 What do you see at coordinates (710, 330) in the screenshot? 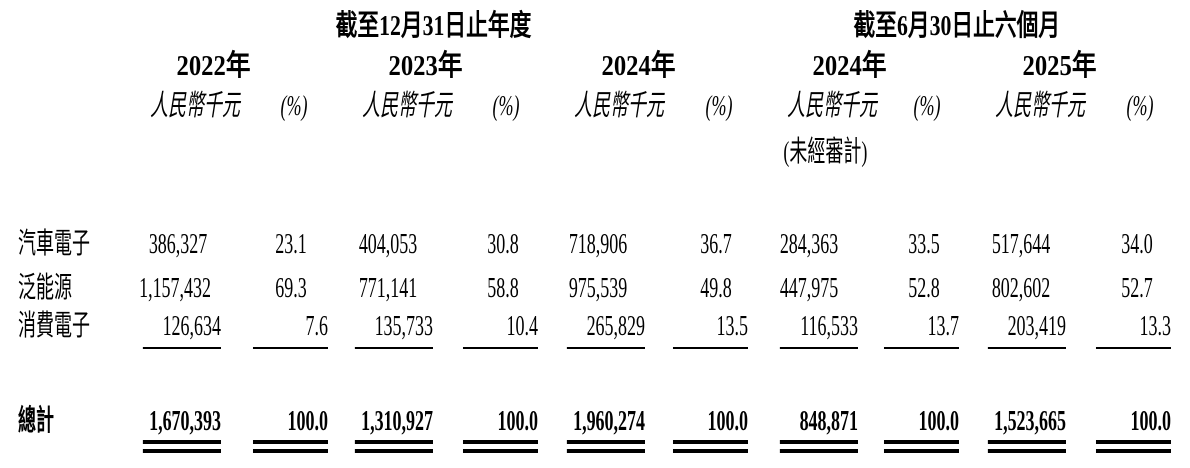
I see `cell-value: 13.5` at bounding box center [710, 330].